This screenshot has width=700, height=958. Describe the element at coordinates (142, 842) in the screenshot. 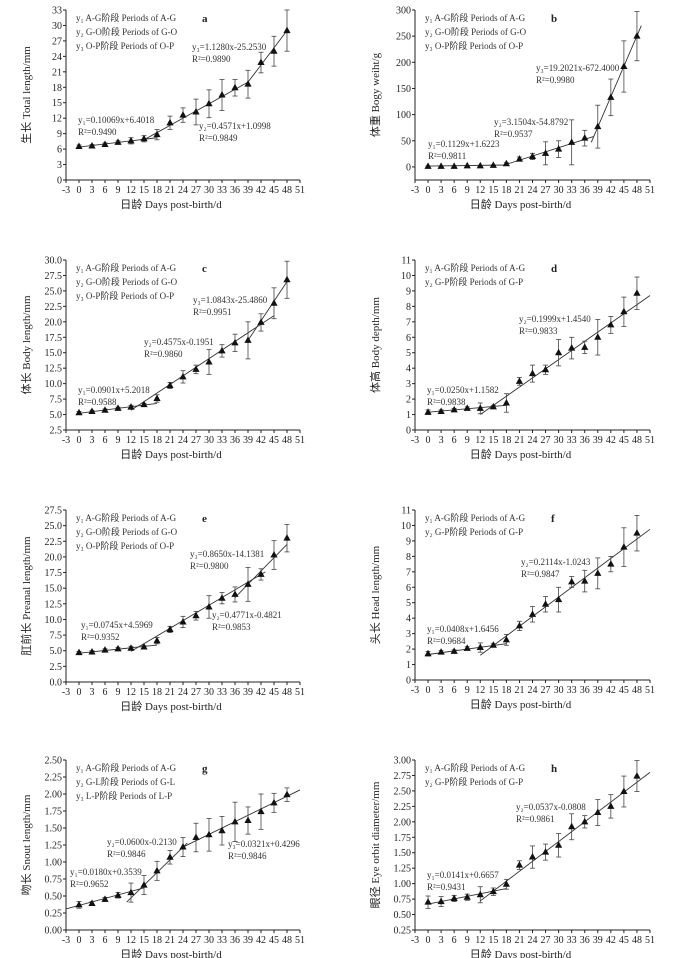

I see `fit-equation: y₂=0.0600x-0.2130` at that location.